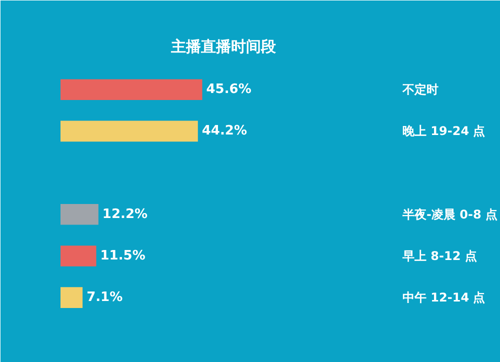  Describe the element at coordinates (224, 131) in the screenshot. I see `data-label: 44.2%` at that location.